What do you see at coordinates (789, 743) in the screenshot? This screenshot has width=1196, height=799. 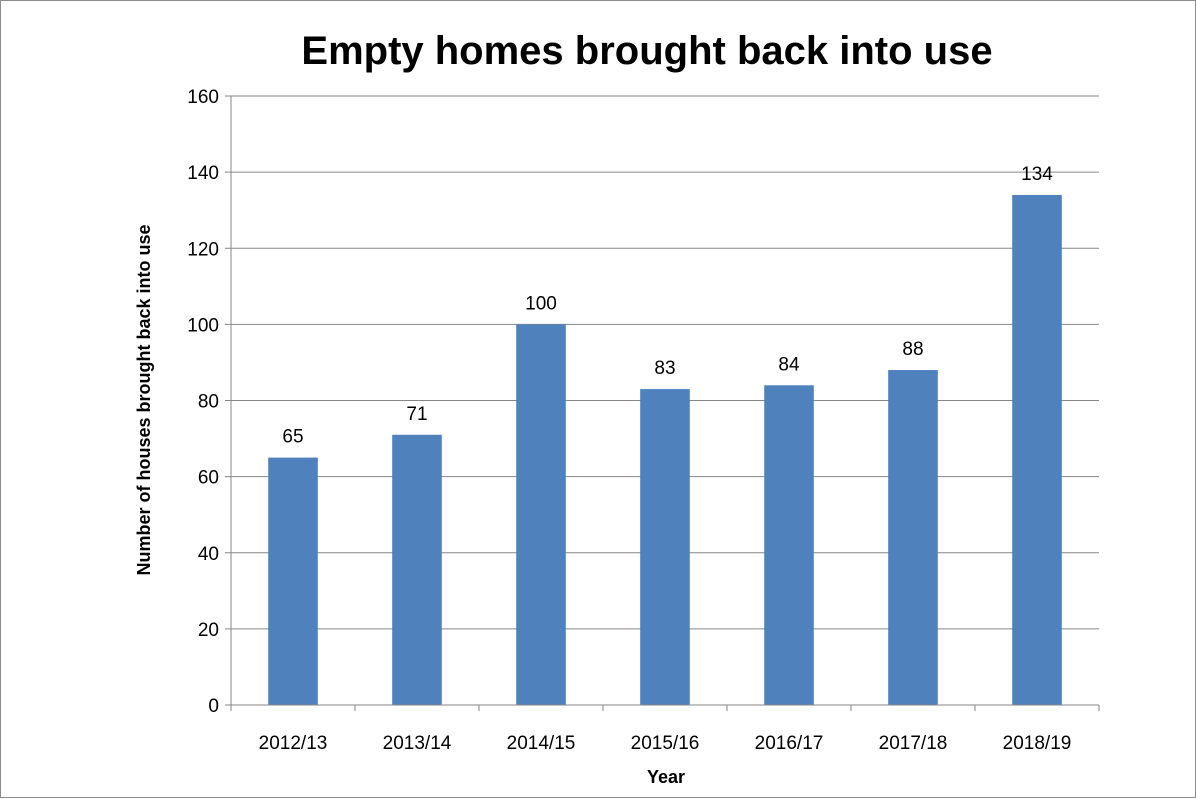 I see `x-tick-label: 2016/17` at bounding box center [789, 743].